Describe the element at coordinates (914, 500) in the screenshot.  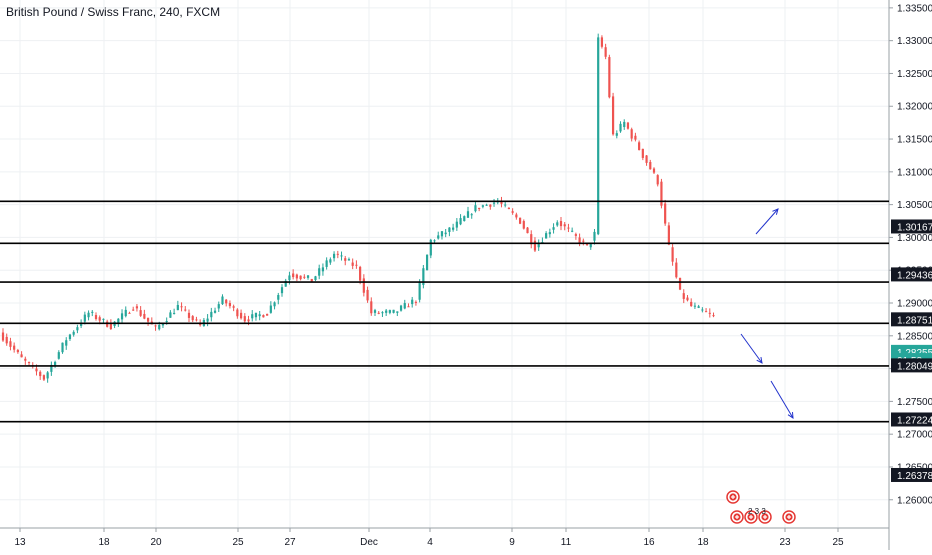
I see `y-tick-label: 1.26000` at that location.